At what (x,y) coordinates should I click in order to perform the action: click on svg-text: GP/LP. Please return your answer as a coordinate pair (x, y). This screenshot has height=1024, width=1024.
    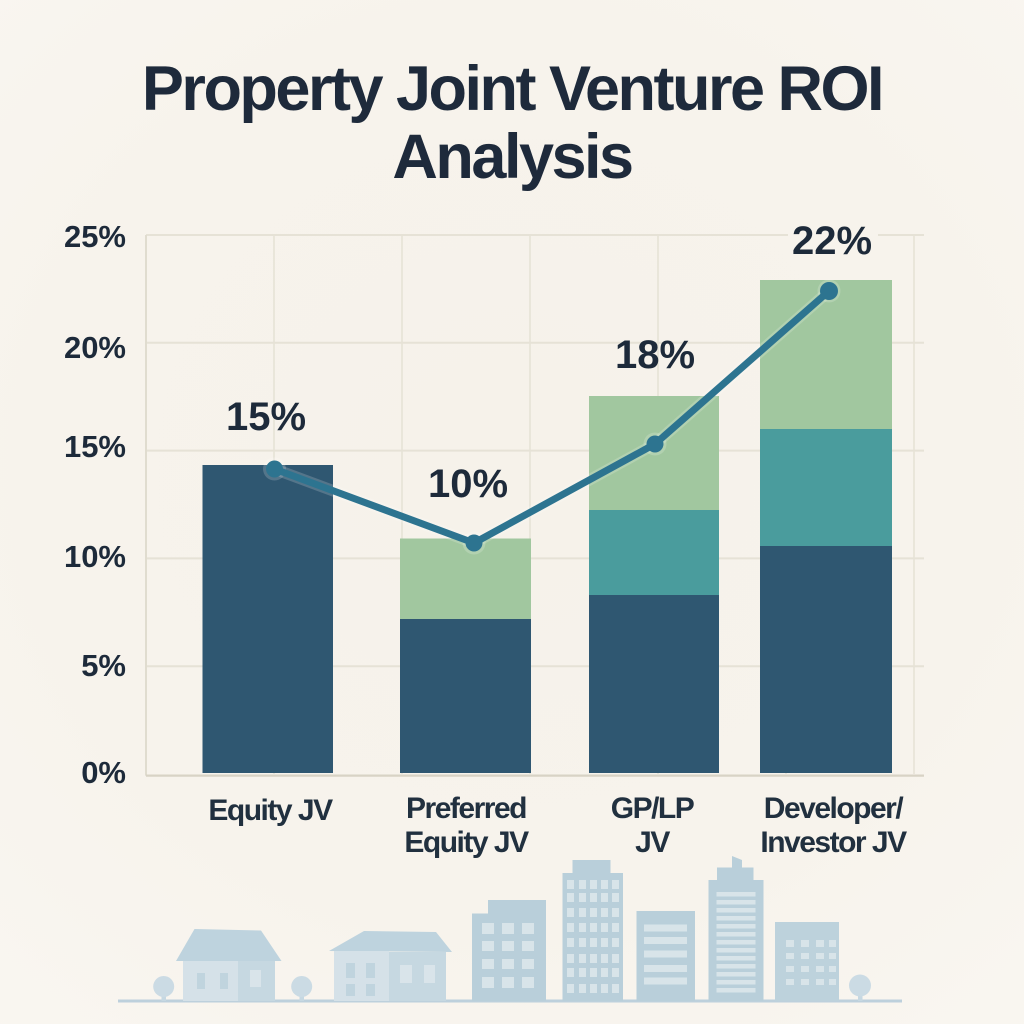
    Looking at the image, I should click on (652, 808).